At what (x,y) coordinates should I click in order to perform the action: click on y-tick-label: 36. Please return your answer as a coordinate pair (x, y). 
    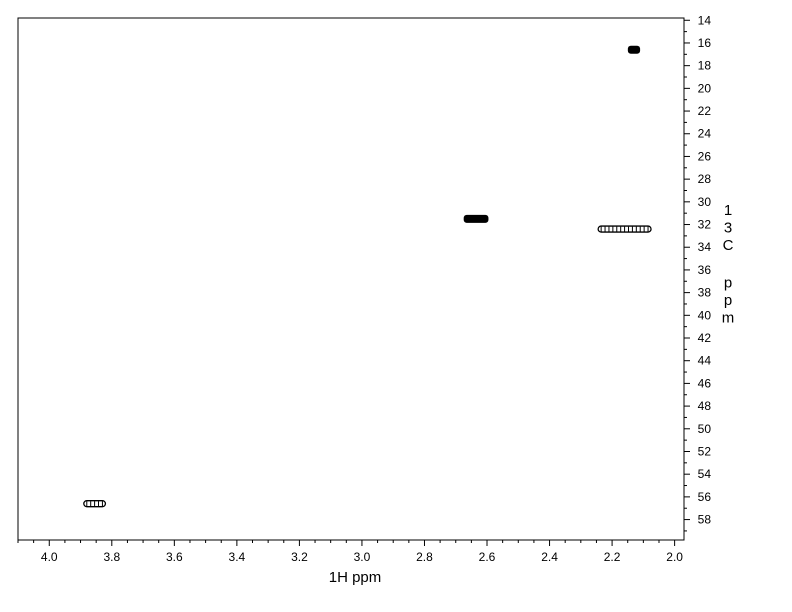
    Looking at the image, I should click on (705, 270).